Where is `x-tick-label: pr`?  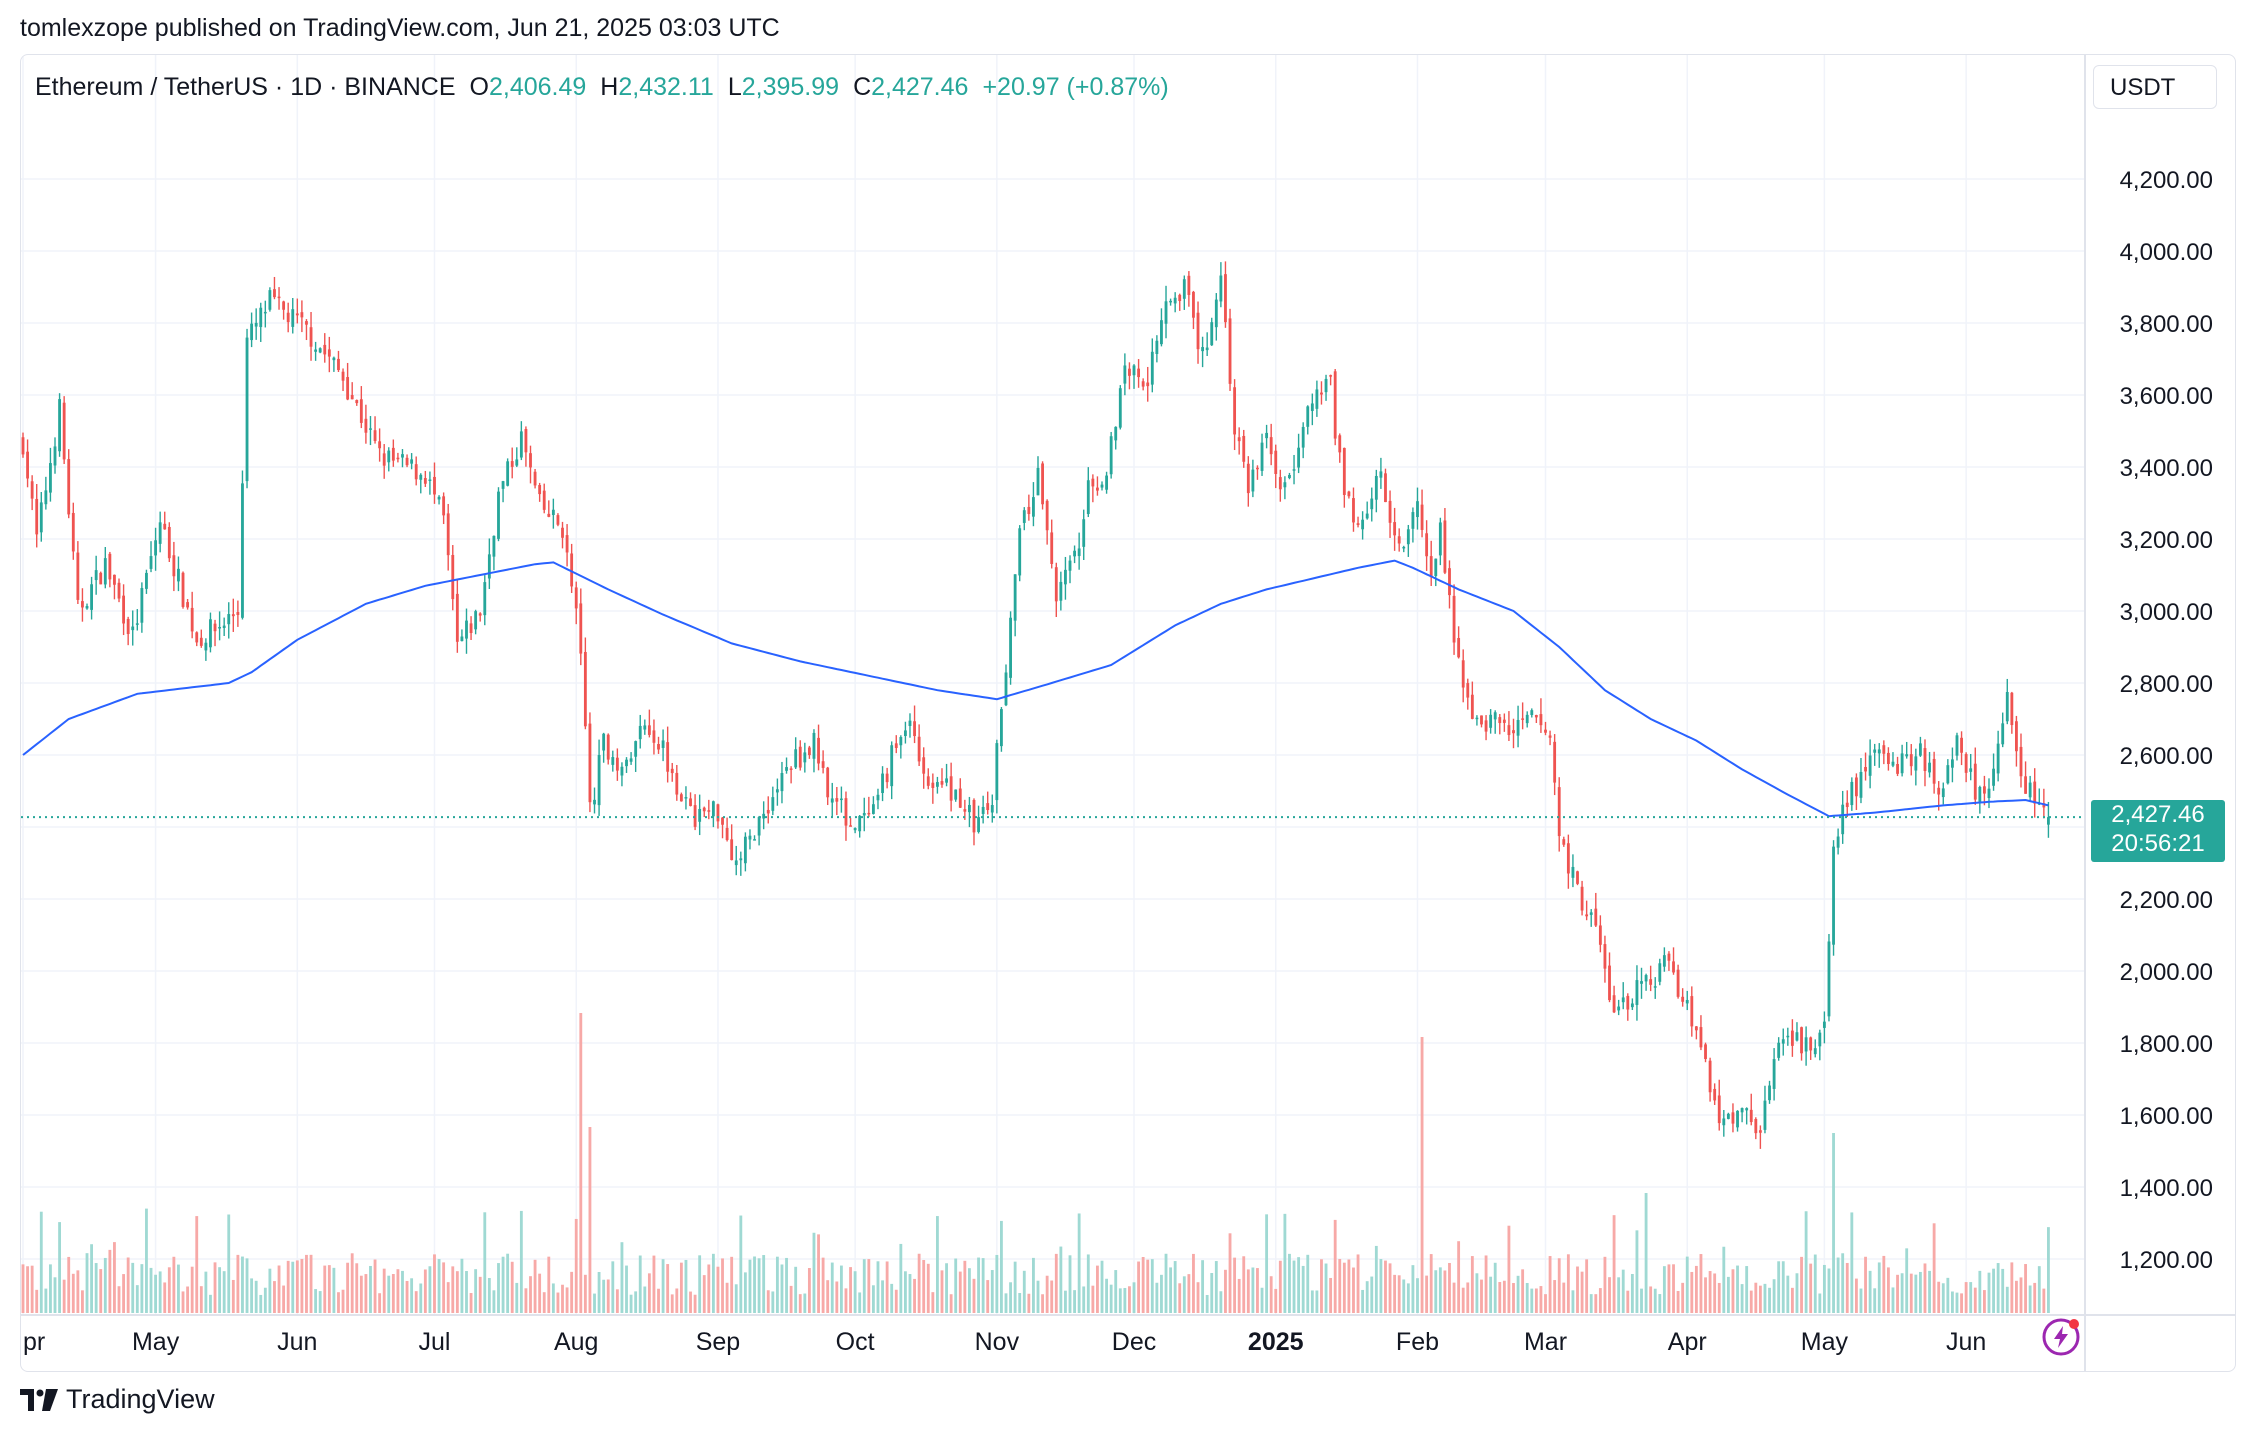
x-tick-label: pr is located at coordinates (34, 1342).